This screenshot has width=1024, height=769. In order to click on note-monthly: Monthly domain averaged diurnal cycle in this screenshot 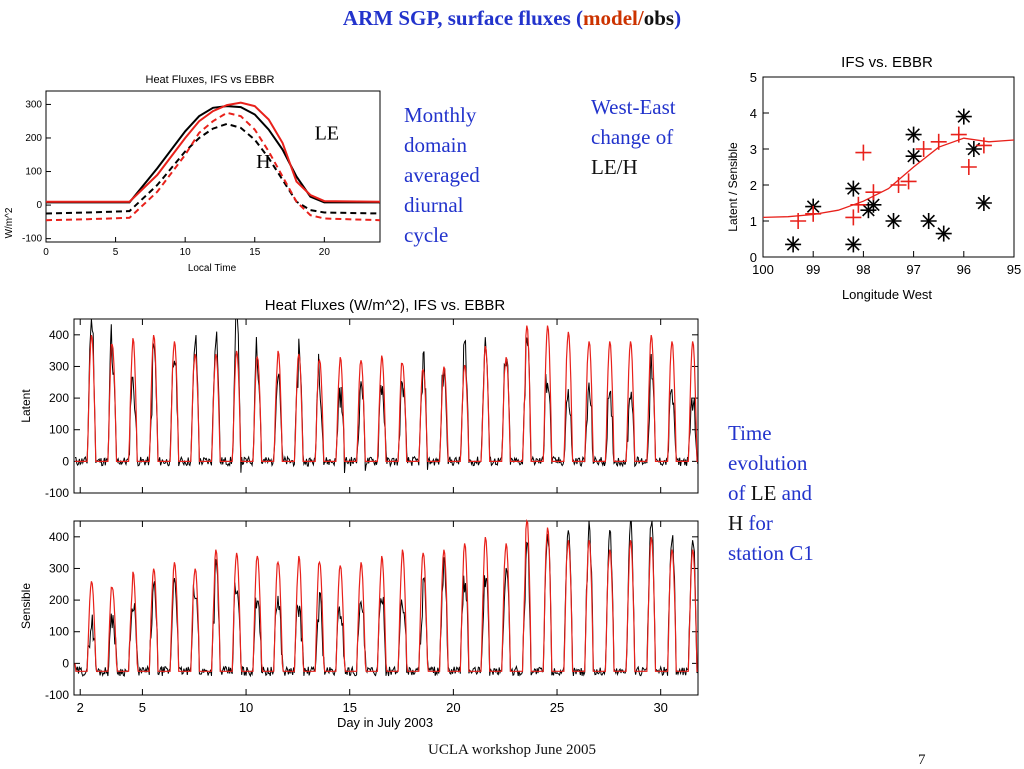, I will do `click(442, 175)`.